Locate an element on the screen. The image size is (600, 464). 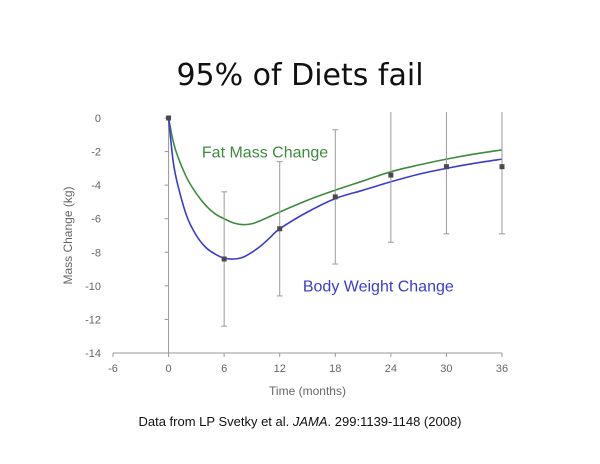
y-tick-label: -12 is located at coordinates (93, 320).